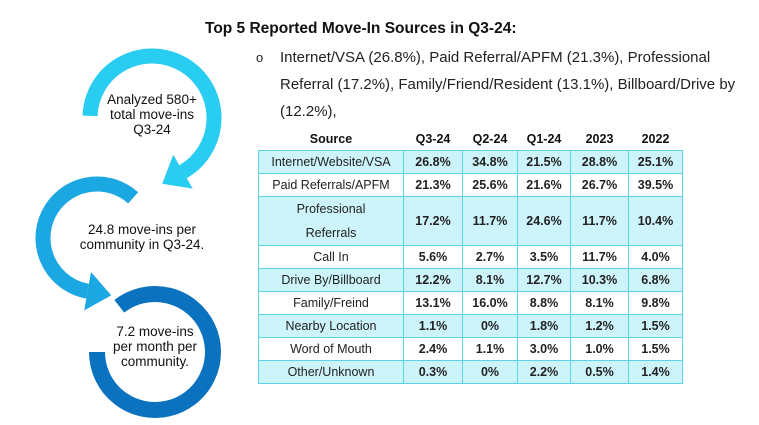 This screenshot has height=425, width=759. What do you see at coordinates (154, 361) in the screenshot?
I see `stat-line: community.` at bounding box center [154, 361].